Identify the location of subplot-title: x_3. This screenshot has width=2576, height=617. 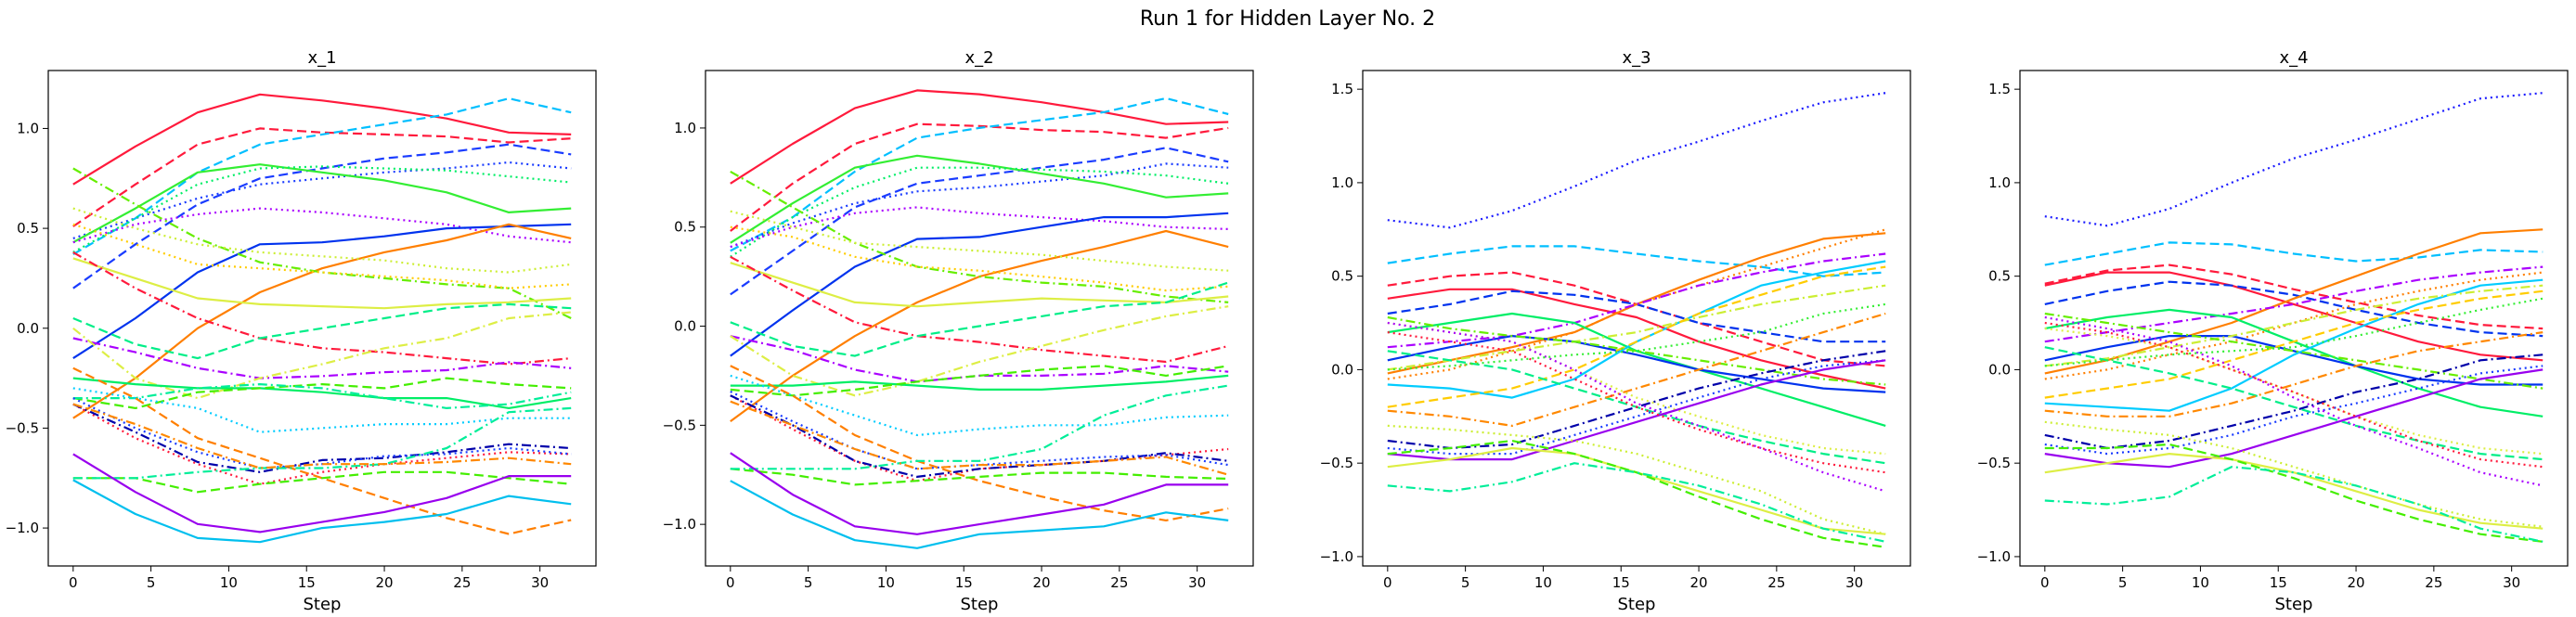
(1636, 58).